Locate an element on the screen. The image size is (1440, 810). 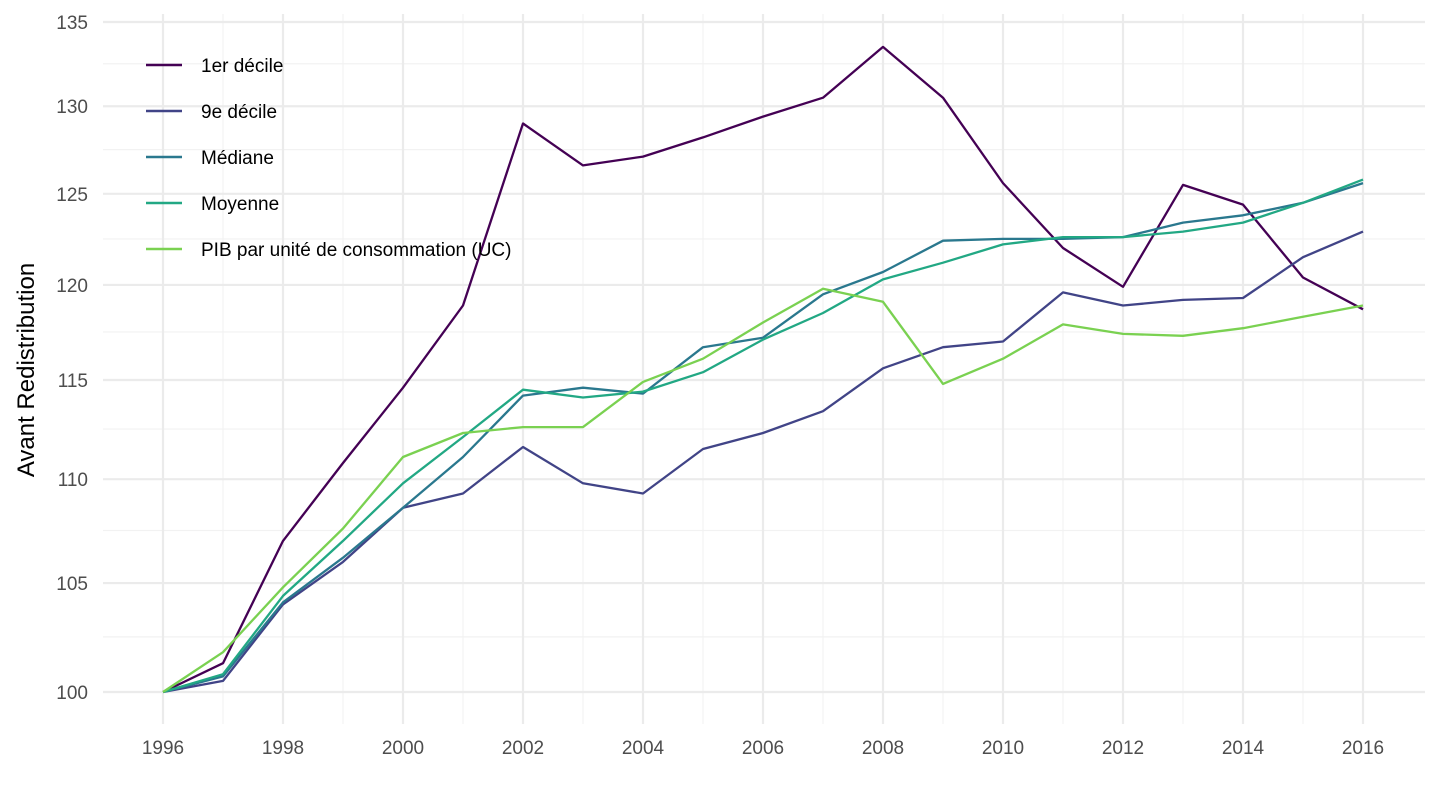
x-tick-label: 2010 is located at coordinates (1003, 748).